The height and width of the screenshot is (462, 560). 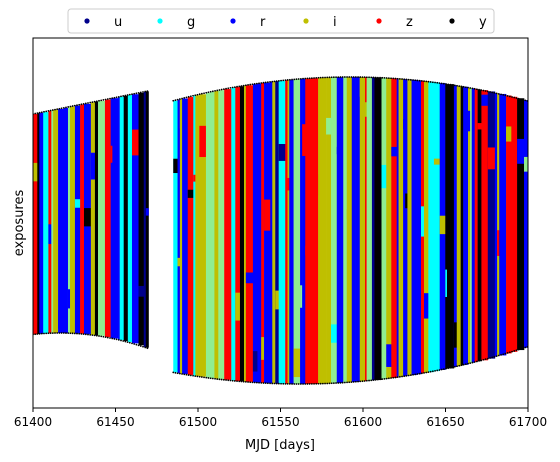 I want to click on legend-label-g: g, so click(x=191, y=22).